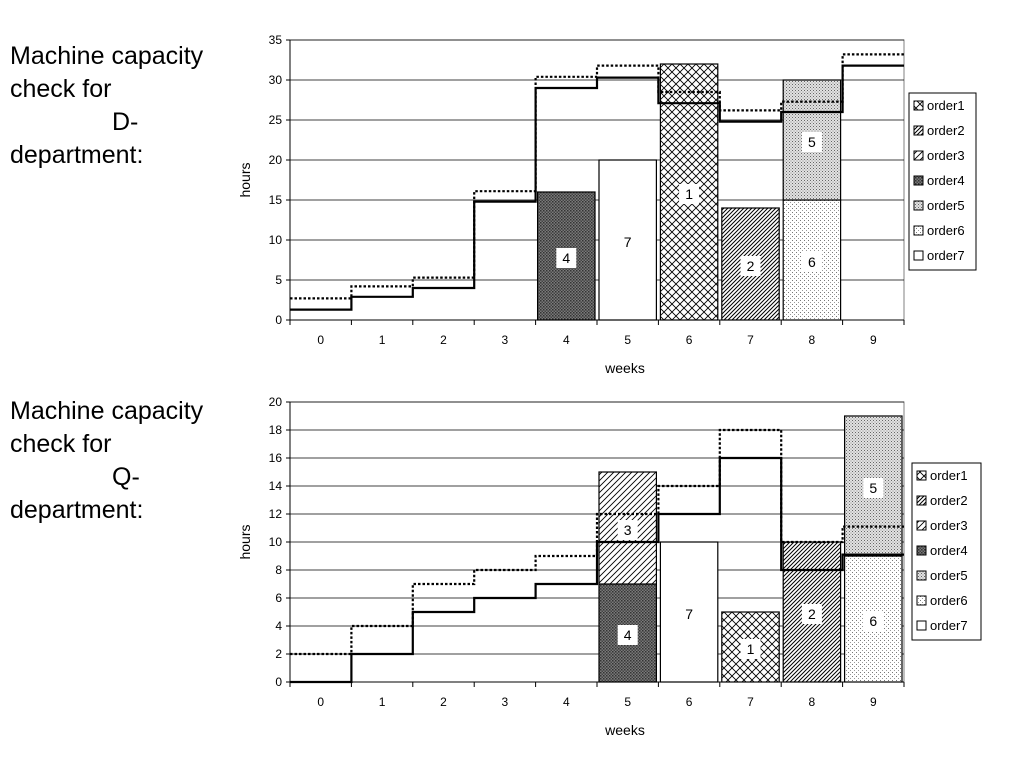 The width and height of the screenshot is (1024, 768). Describe the element at coordinates (946, 180) in the screenshot. I see `legend-label: order4` at that location.